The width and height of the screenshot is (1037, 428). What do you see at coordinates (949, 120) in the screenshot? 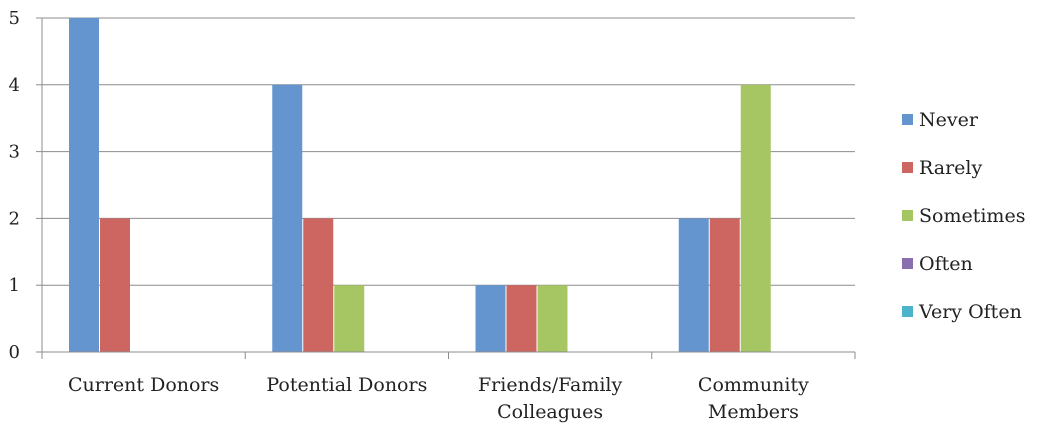
I see `legend-label: Never` at bounding box center [949, 120].